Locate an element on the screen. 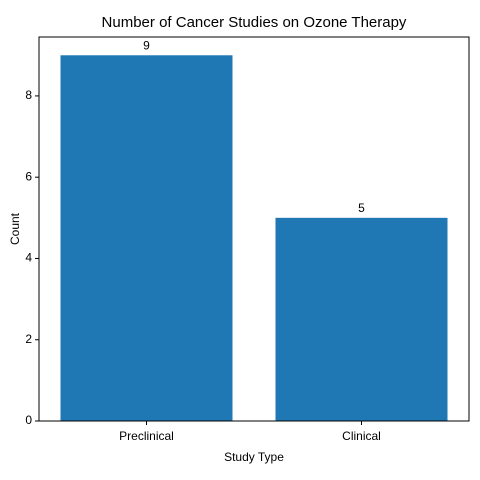 The image size is (480, 480). y-tick-label: 0 is located at coordinates (28, 420).